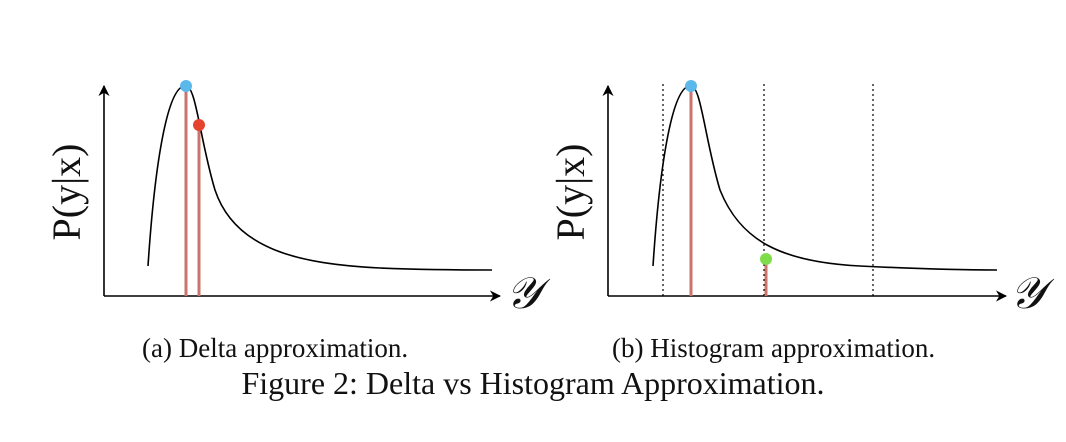  Describe the element at coordinates (774, 348) in the screenshot. I see `panel-b-caption: (b) Histogram approximation.` at that location.